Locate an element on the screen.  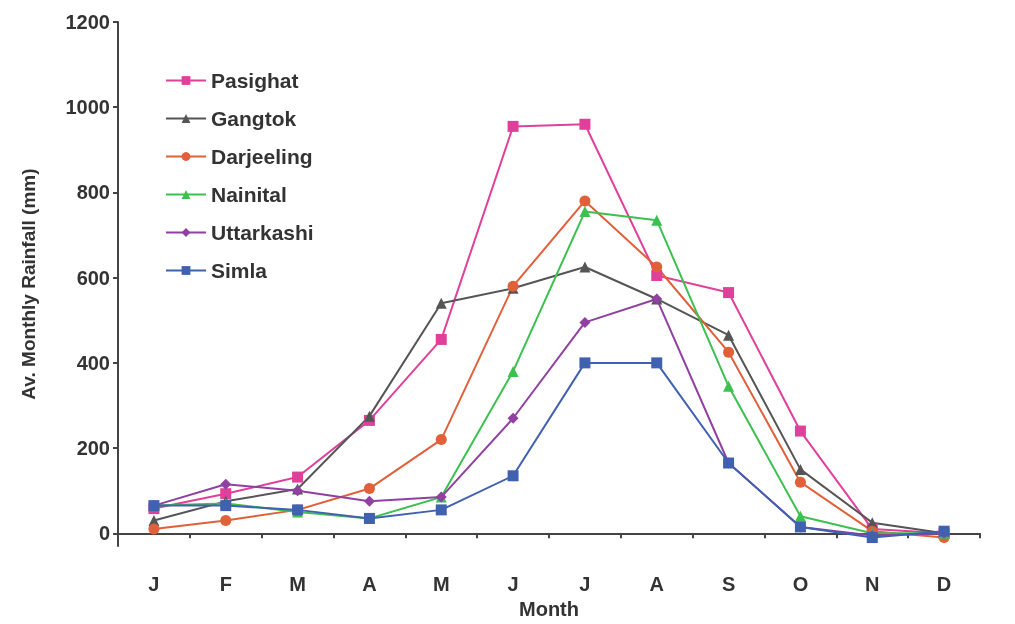
x-tick-label: F is located at coordinates (225, 584).